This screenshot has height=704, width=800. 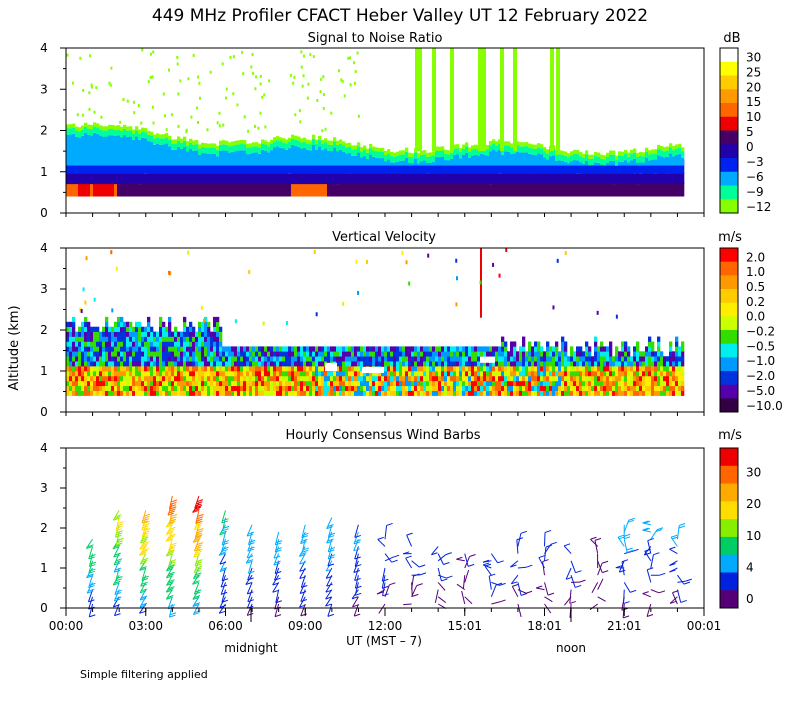 I want to click on colorbar-swatch, so click(x=729, y=392).